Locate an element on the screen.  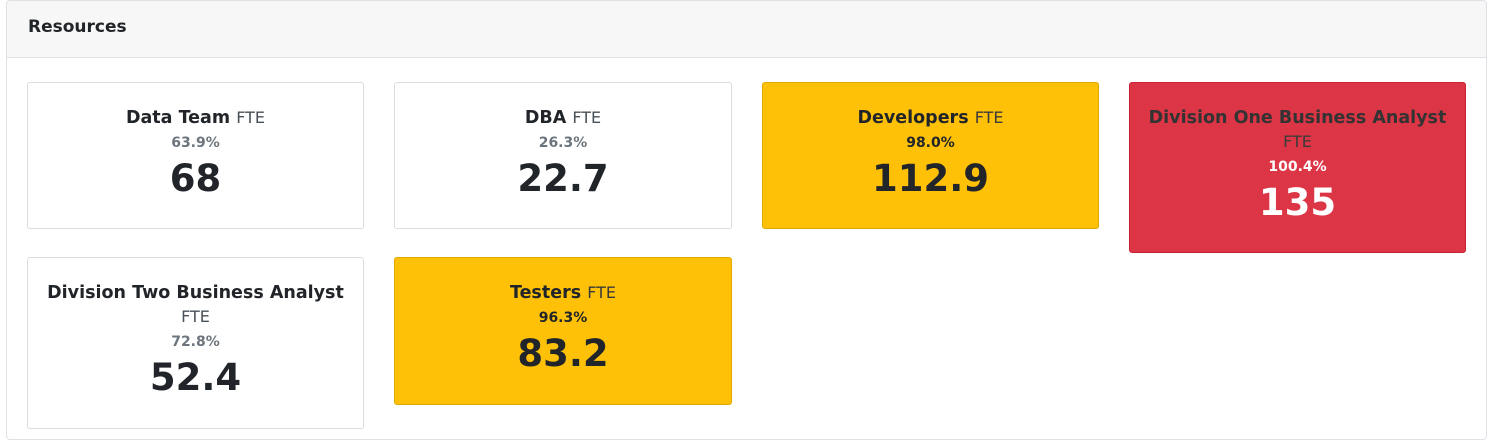
card-percent: 26.3% is located at coordinates (563, 143).